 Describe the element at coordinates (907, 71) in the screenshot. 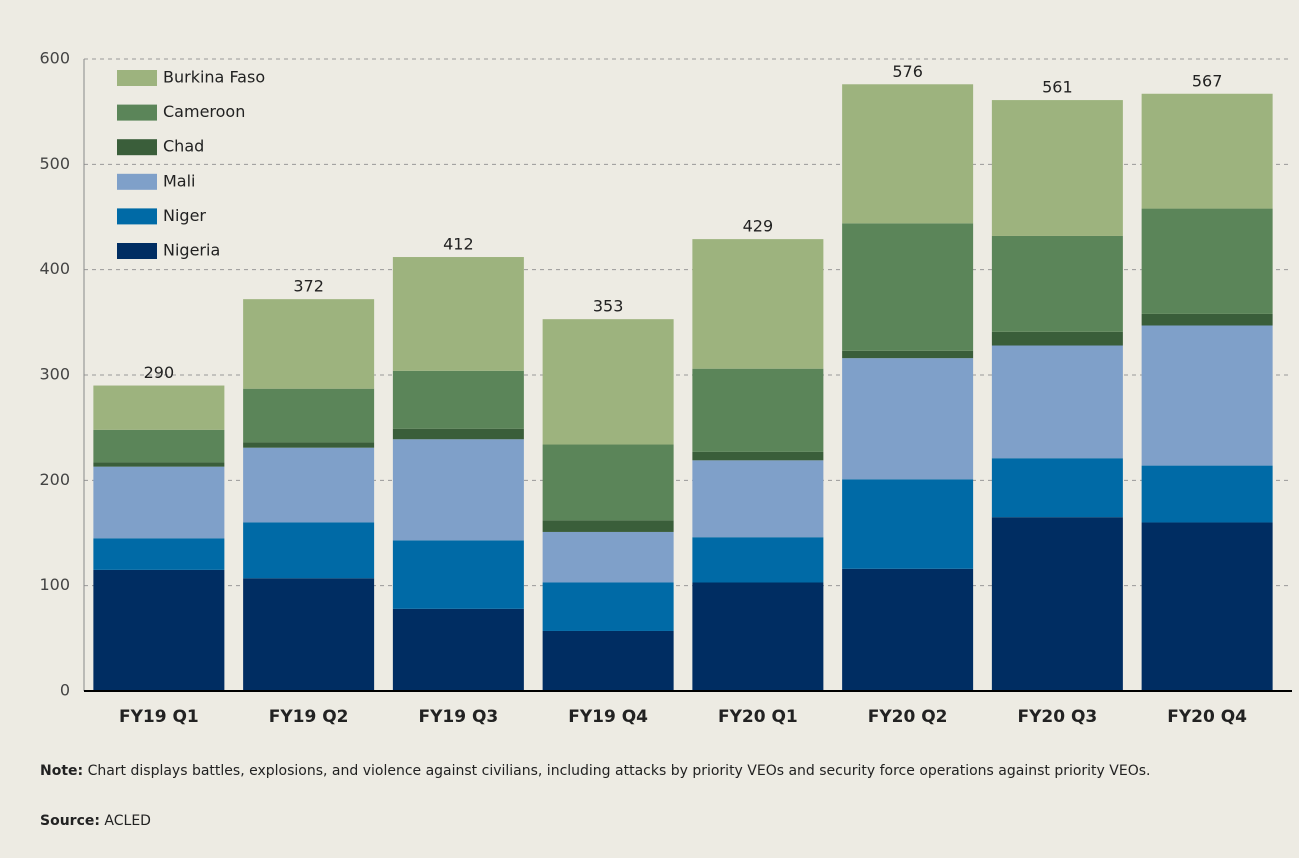

I see `total-label: 576` at that location.